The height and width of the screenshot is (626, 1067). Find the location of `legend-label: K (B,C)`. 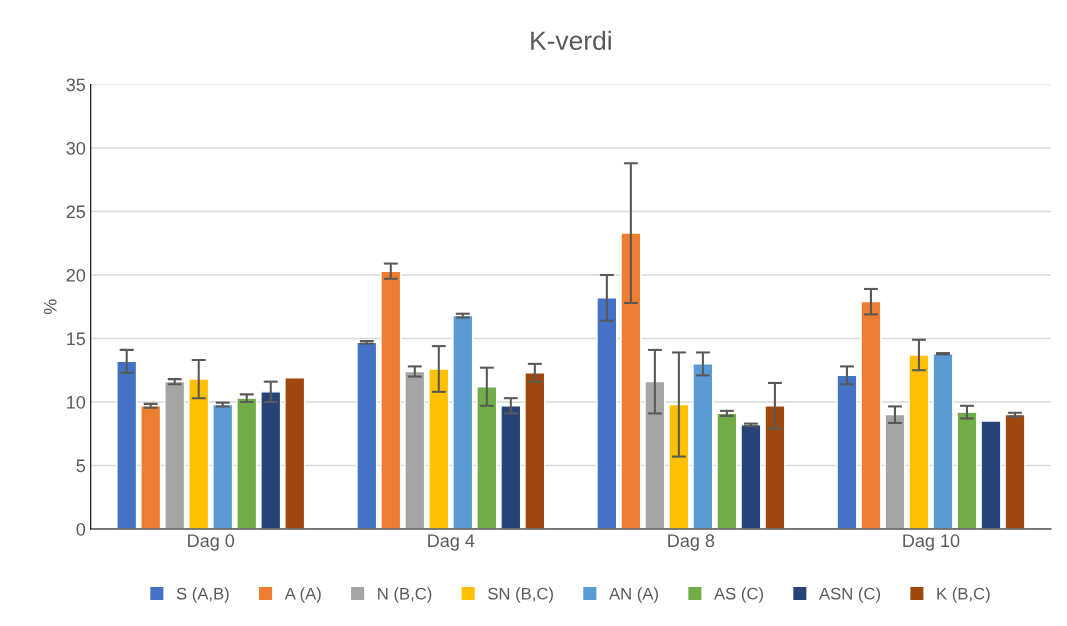

legend-label: K (B,C) is located at coordinates (963, 595).